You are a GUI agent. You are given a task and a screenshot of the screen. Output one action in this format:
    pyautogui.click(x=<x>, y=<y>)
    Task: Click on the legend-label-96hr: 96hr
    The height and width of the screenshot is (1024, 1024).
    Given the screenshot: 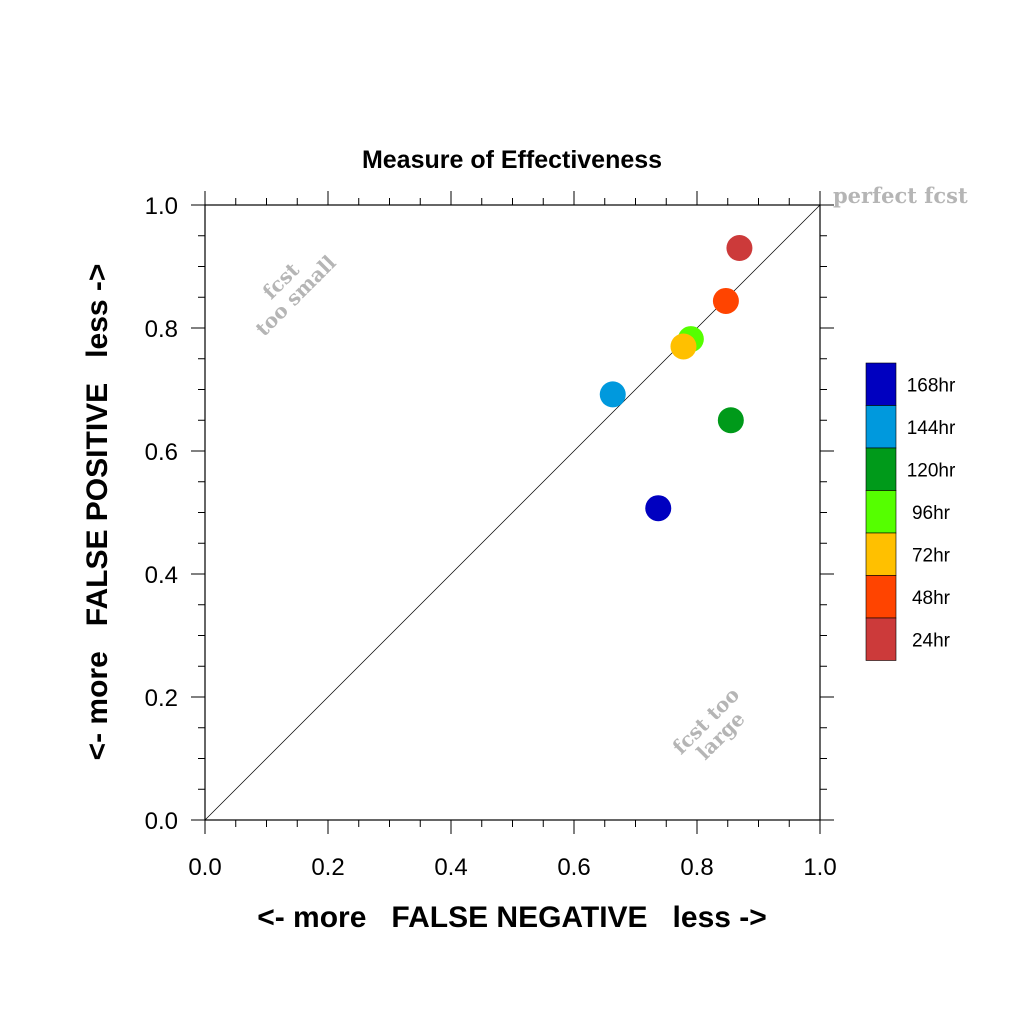 What is the action you would take?
    pyautogui.click(x=931, y=513)
    